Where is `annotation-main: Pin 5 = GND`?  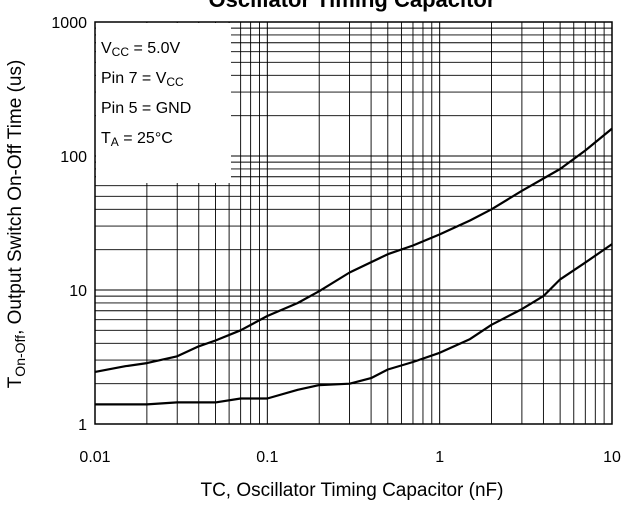 annotation-main: Pin 5 = GND is located at coordinates (146, 108).